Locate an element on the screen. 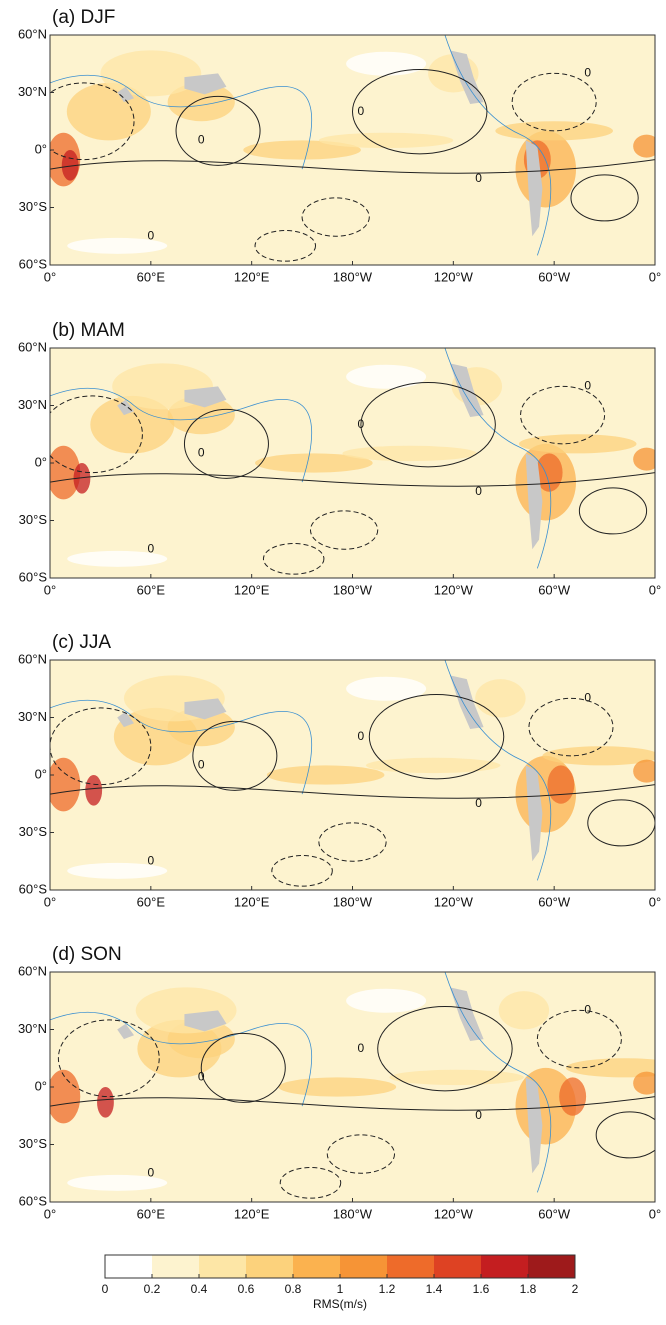  lat-tick-label: 0° is located at coordinates (41, 1085).